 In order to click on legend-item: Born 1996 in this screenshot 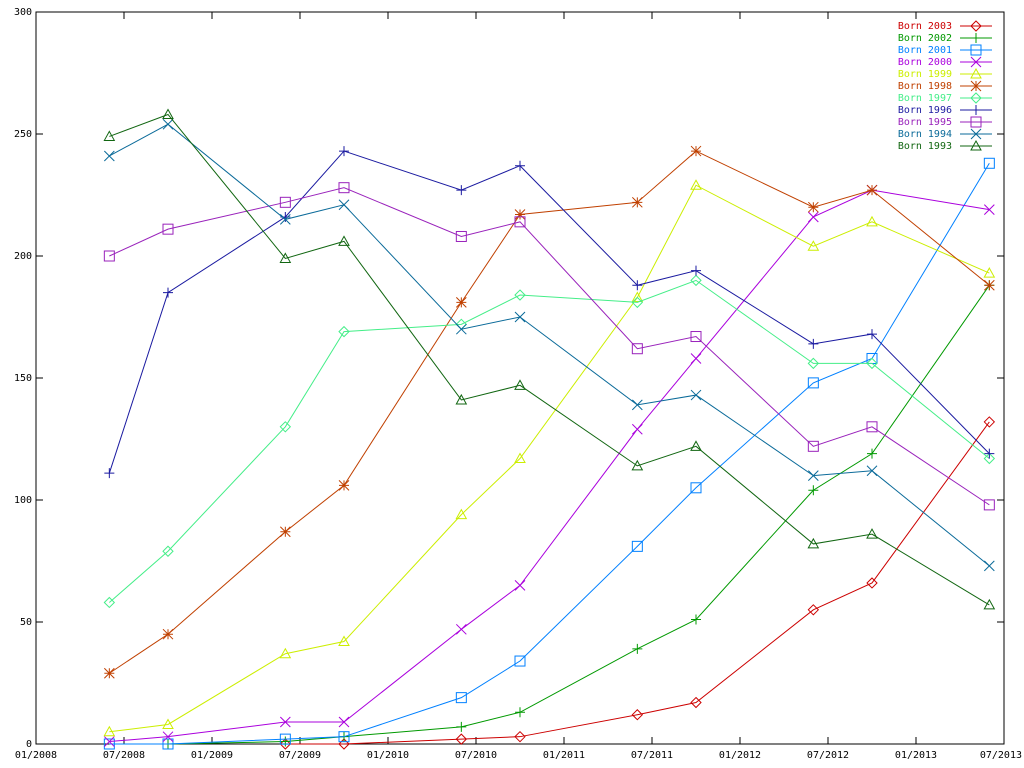, I will do `click(945, 110)`.